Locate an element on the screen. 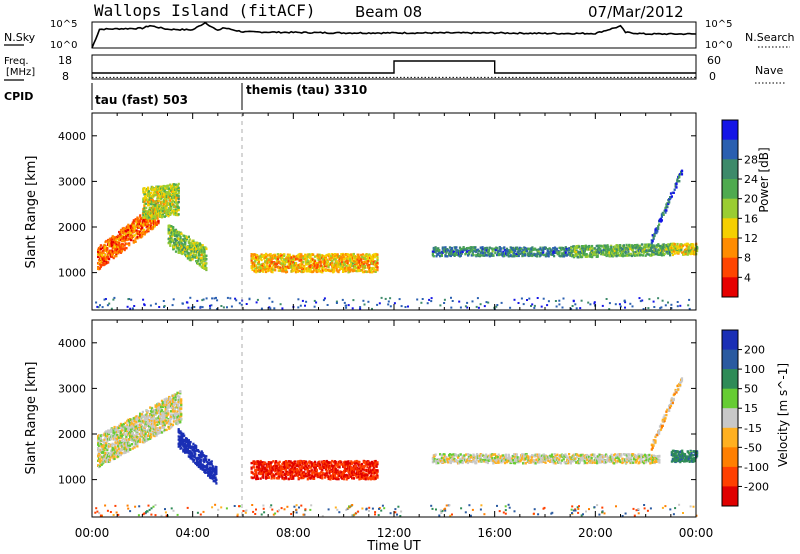 The image size is (800, 554). cpid-strip: CPID tau (fast) 503 themis (tau) 3310 is located at coordinates (185, 96).